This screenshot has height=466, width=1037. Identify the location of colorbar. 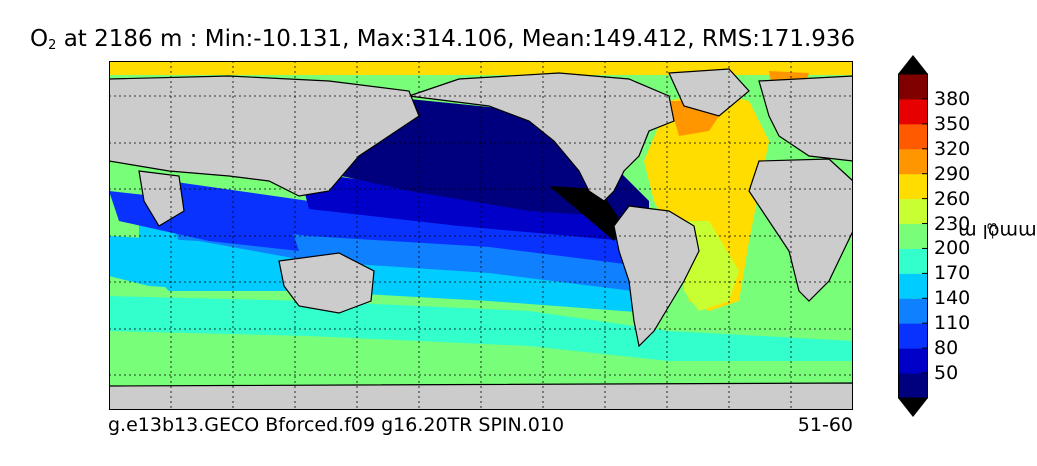
(913, 236).